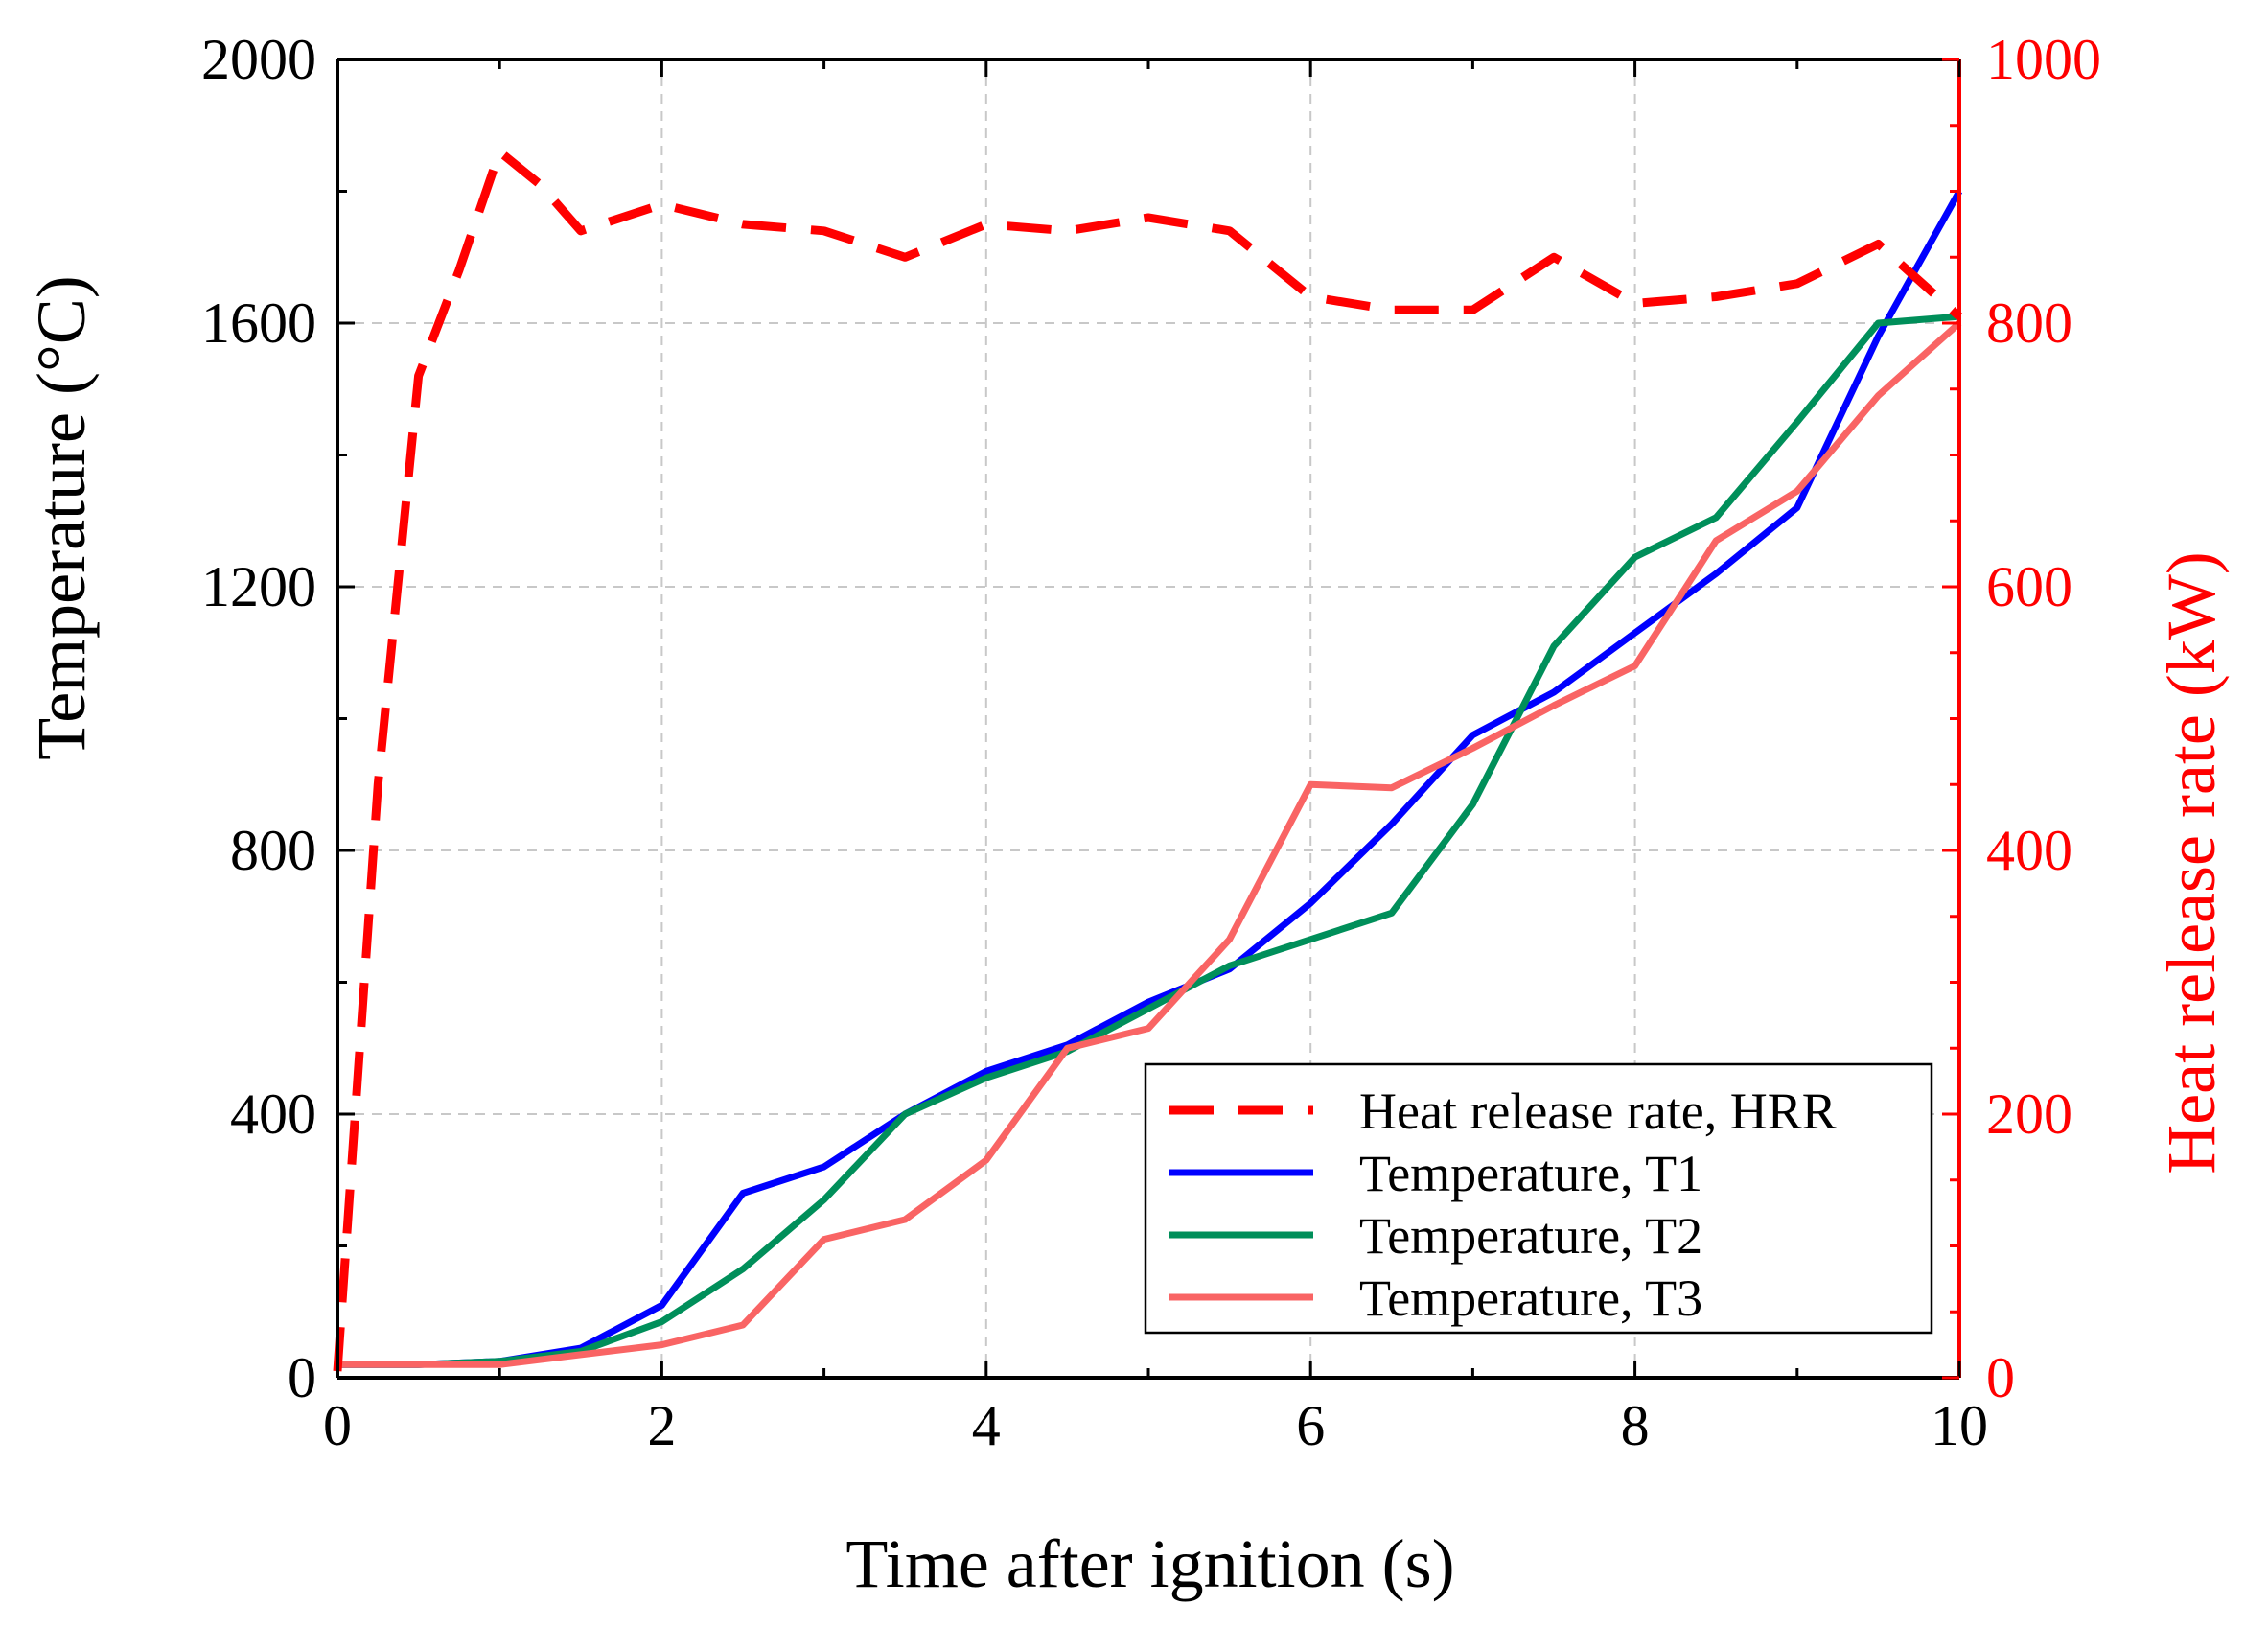  Describe the element at coordinates (1530, 1236) in the screenshot. I see `legend-label-t2: Temperature, T2` at that location.